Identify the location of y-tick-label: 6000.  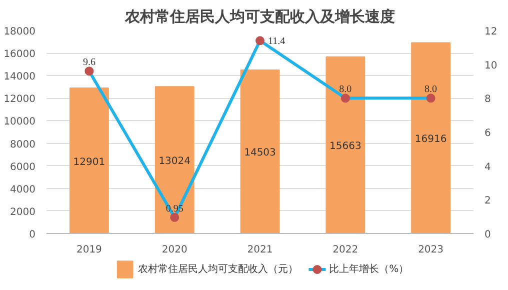
(23, 167).